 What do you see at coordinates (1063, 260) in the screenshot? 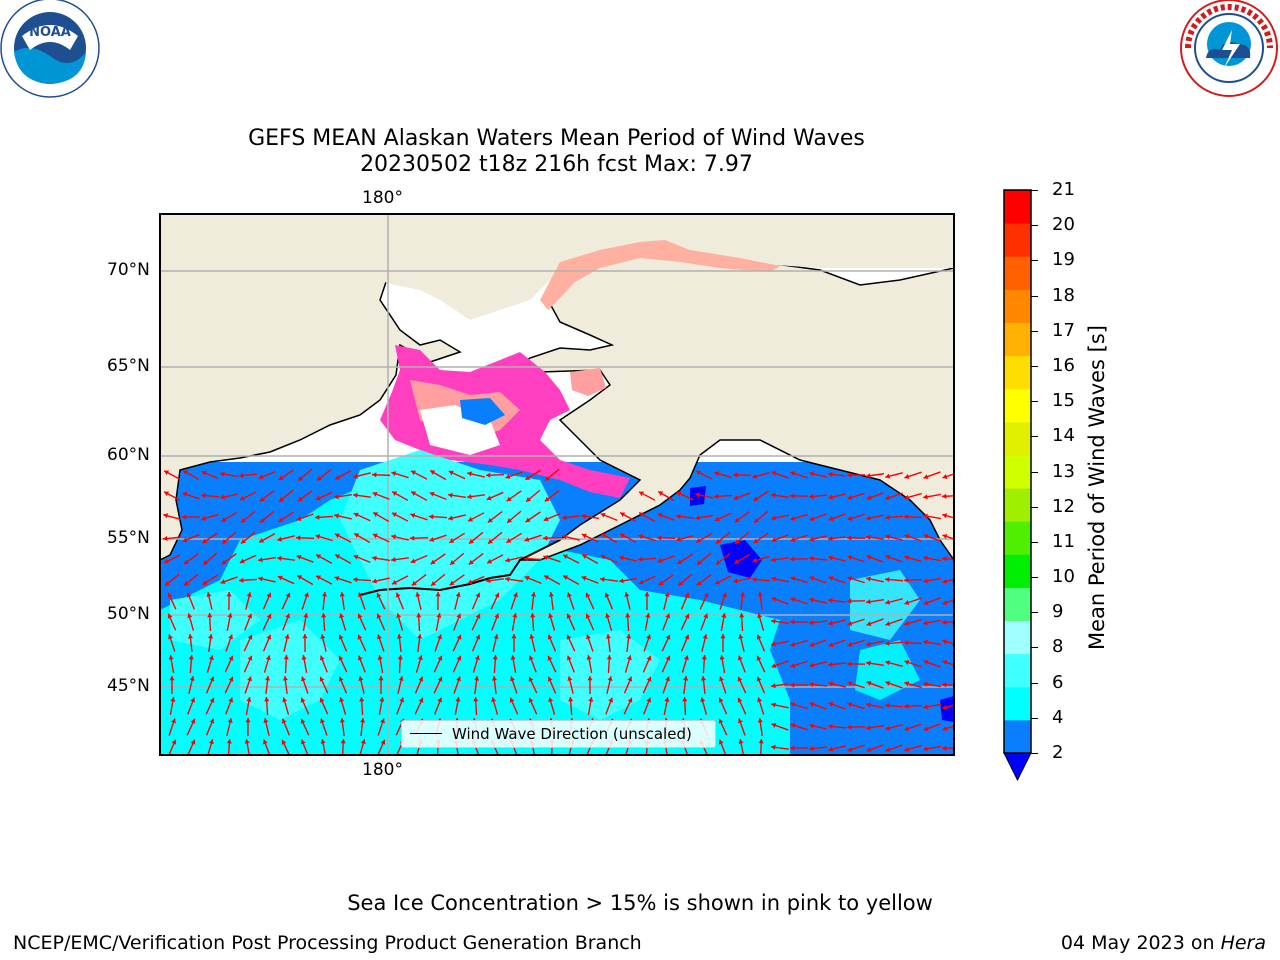
I see `colorbar-tick-label: 19` at bounding box center [1063, 260].